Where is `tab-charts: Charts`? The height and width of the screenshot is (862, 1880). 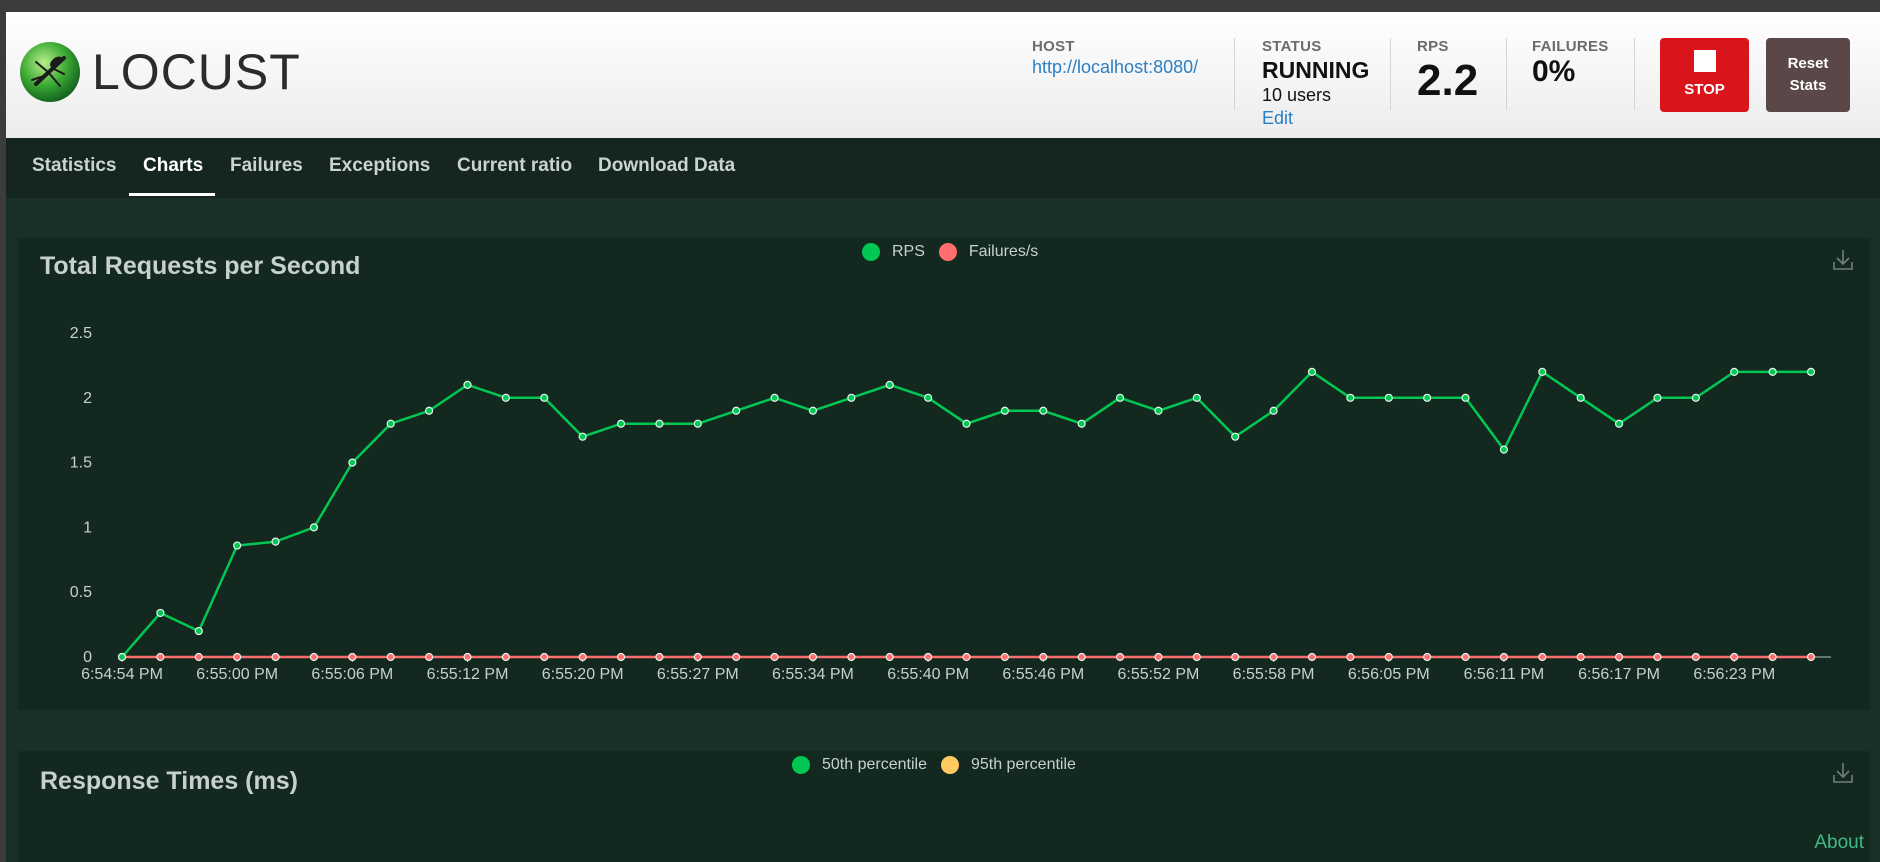 tab-charts: Charts is located at coordinates (173, 165).